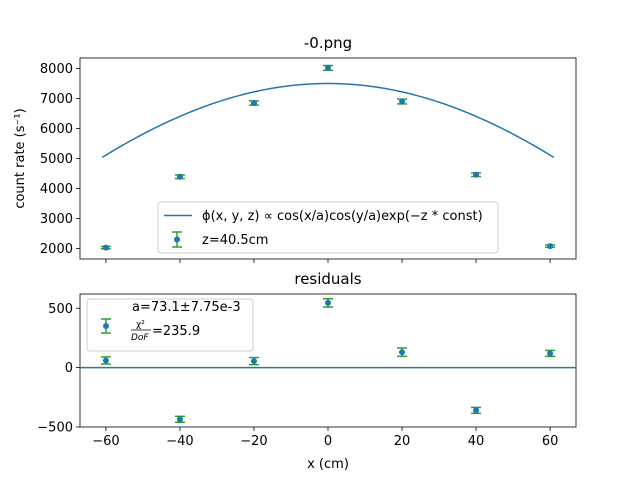  What do you see at coordinates (140, 338) in the screenshot?
I see `residuals-legend-dof-denominator: DoF` at bounding box center [140, 338].